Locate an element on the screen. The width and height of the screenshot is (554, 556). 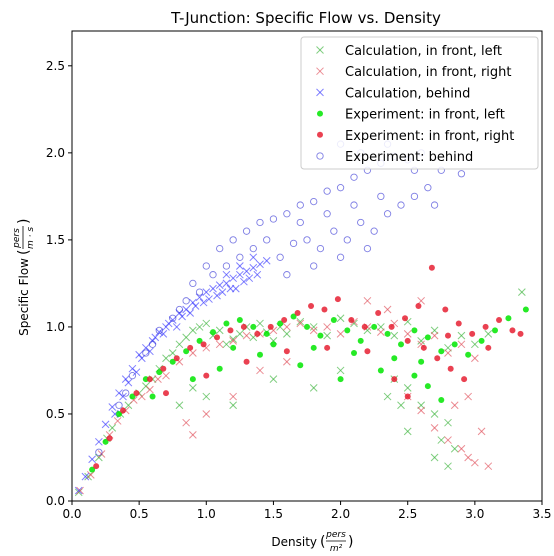
point-s0-8-stroke-b is located at coordinates (146, 386).